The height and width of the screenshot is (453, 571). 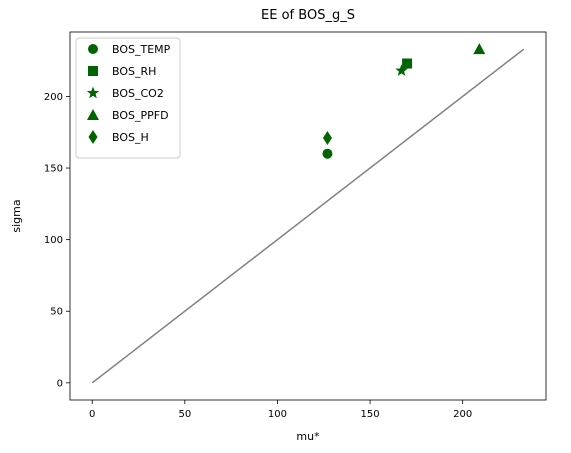 I want to click on legend-label: BOS_PPFD, so click(x=140, y=115).